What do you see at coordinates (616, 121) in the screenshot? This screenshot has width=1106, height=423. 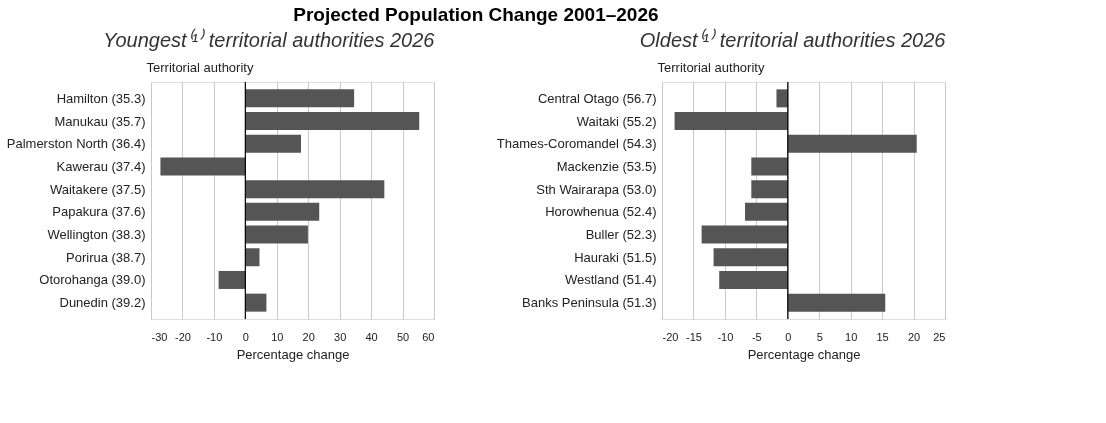 I see `y-tick-label: Waitaki (55.2)` at bounding box center [616, 121].